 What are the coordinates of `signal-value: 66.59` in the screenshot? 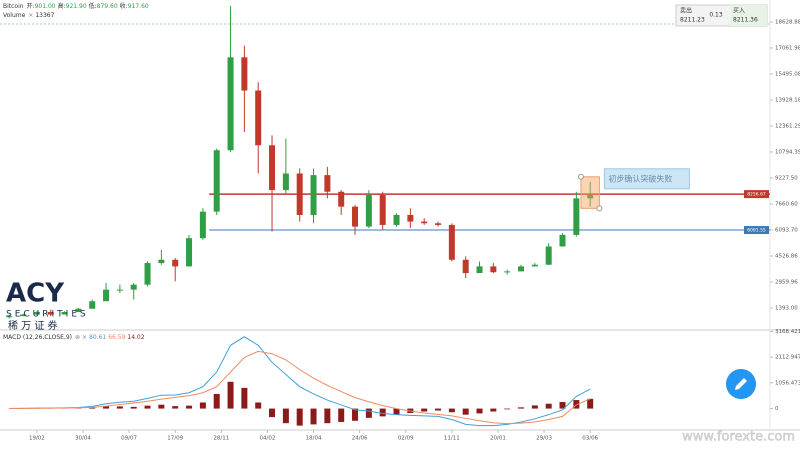 It's located at (116, 337).